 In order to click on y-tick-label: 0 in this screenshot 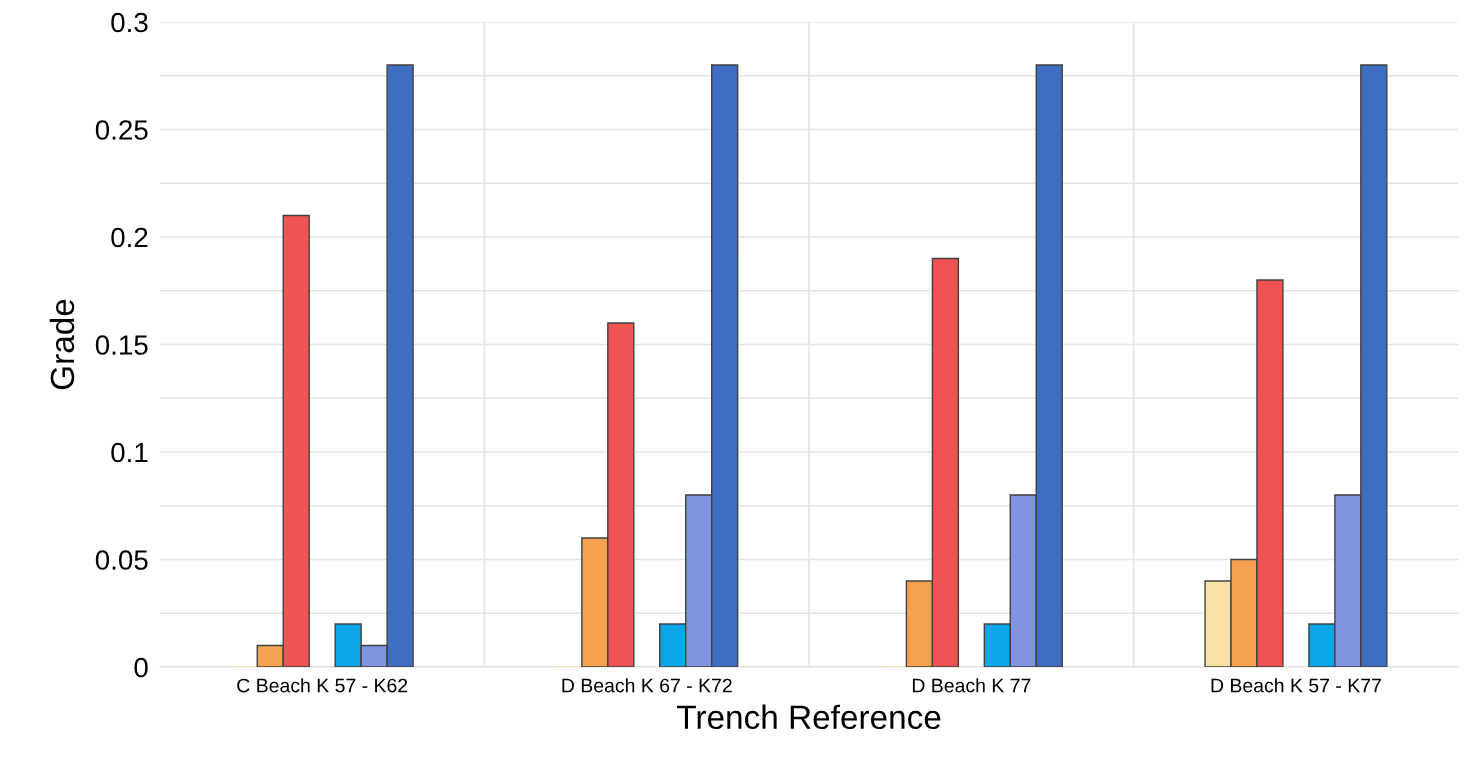, I will do `click(141, 667)`.